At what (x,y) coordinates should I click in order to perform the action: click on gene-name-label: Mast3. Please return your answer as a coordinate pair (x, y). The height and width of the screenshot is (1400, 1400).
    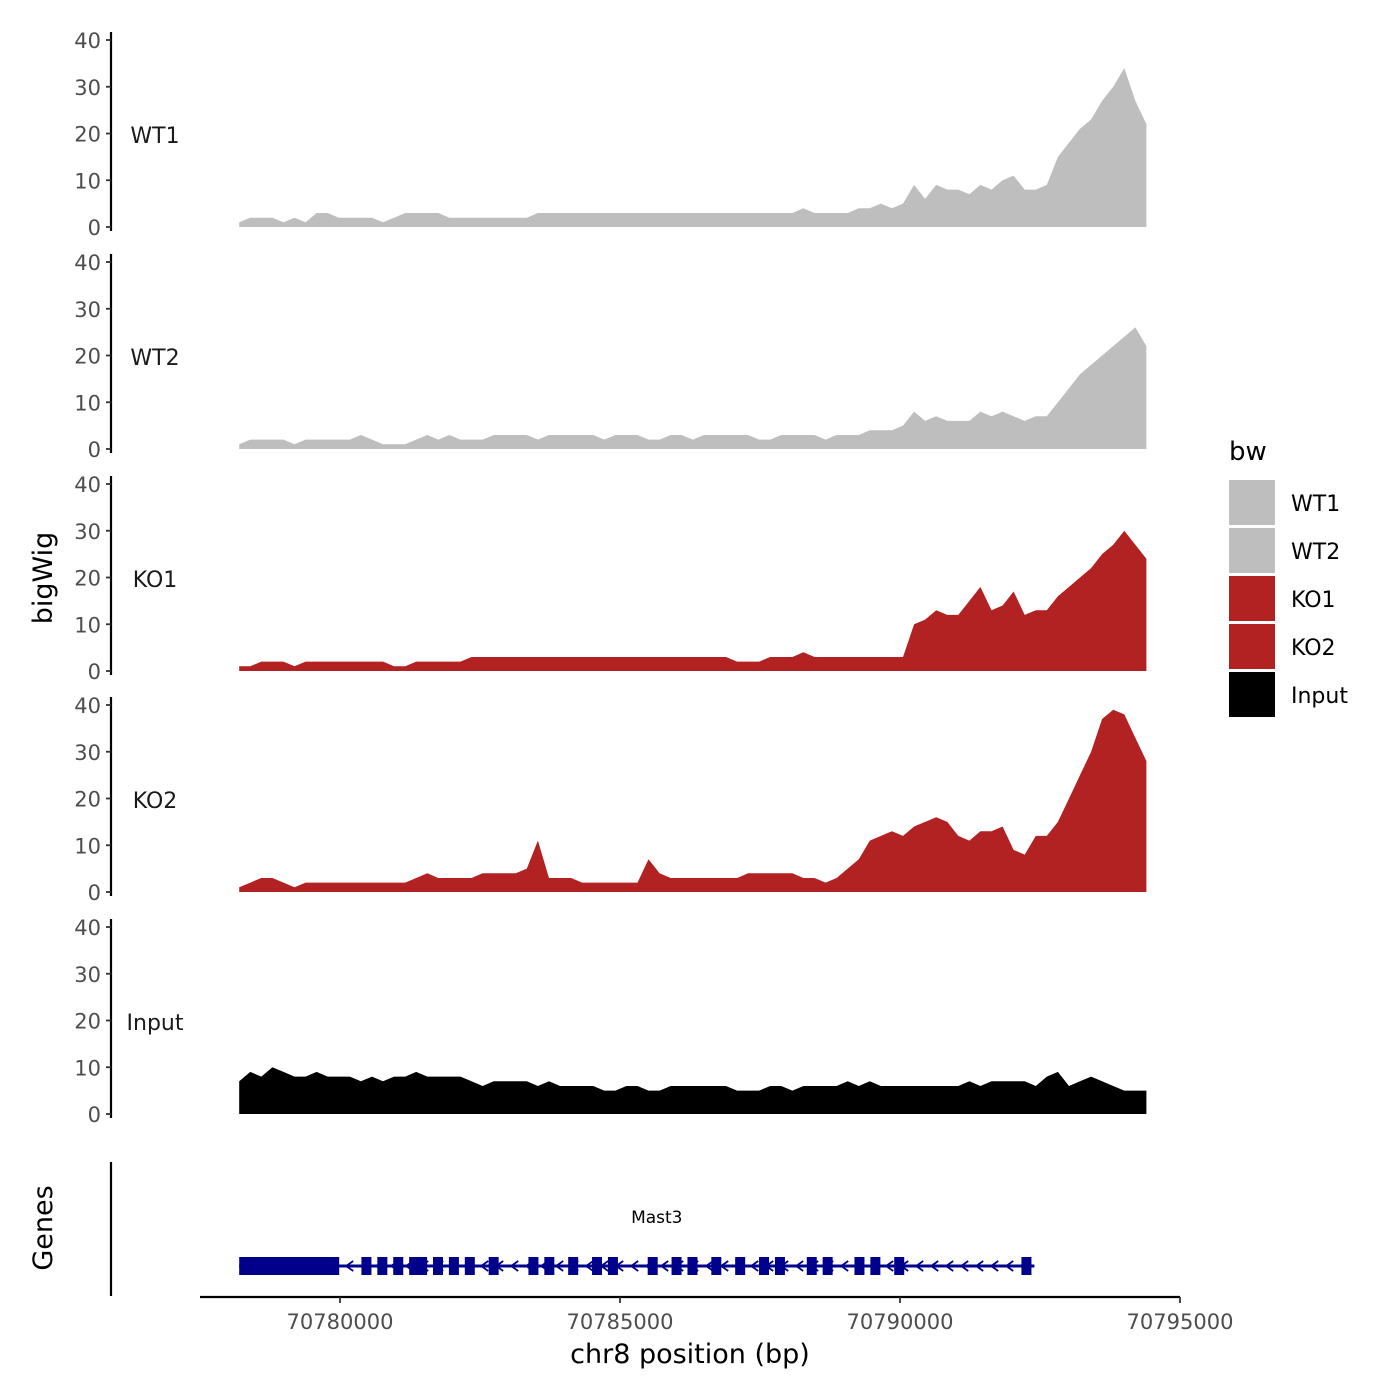
    Looking at the image, I should click on (656, 1218).